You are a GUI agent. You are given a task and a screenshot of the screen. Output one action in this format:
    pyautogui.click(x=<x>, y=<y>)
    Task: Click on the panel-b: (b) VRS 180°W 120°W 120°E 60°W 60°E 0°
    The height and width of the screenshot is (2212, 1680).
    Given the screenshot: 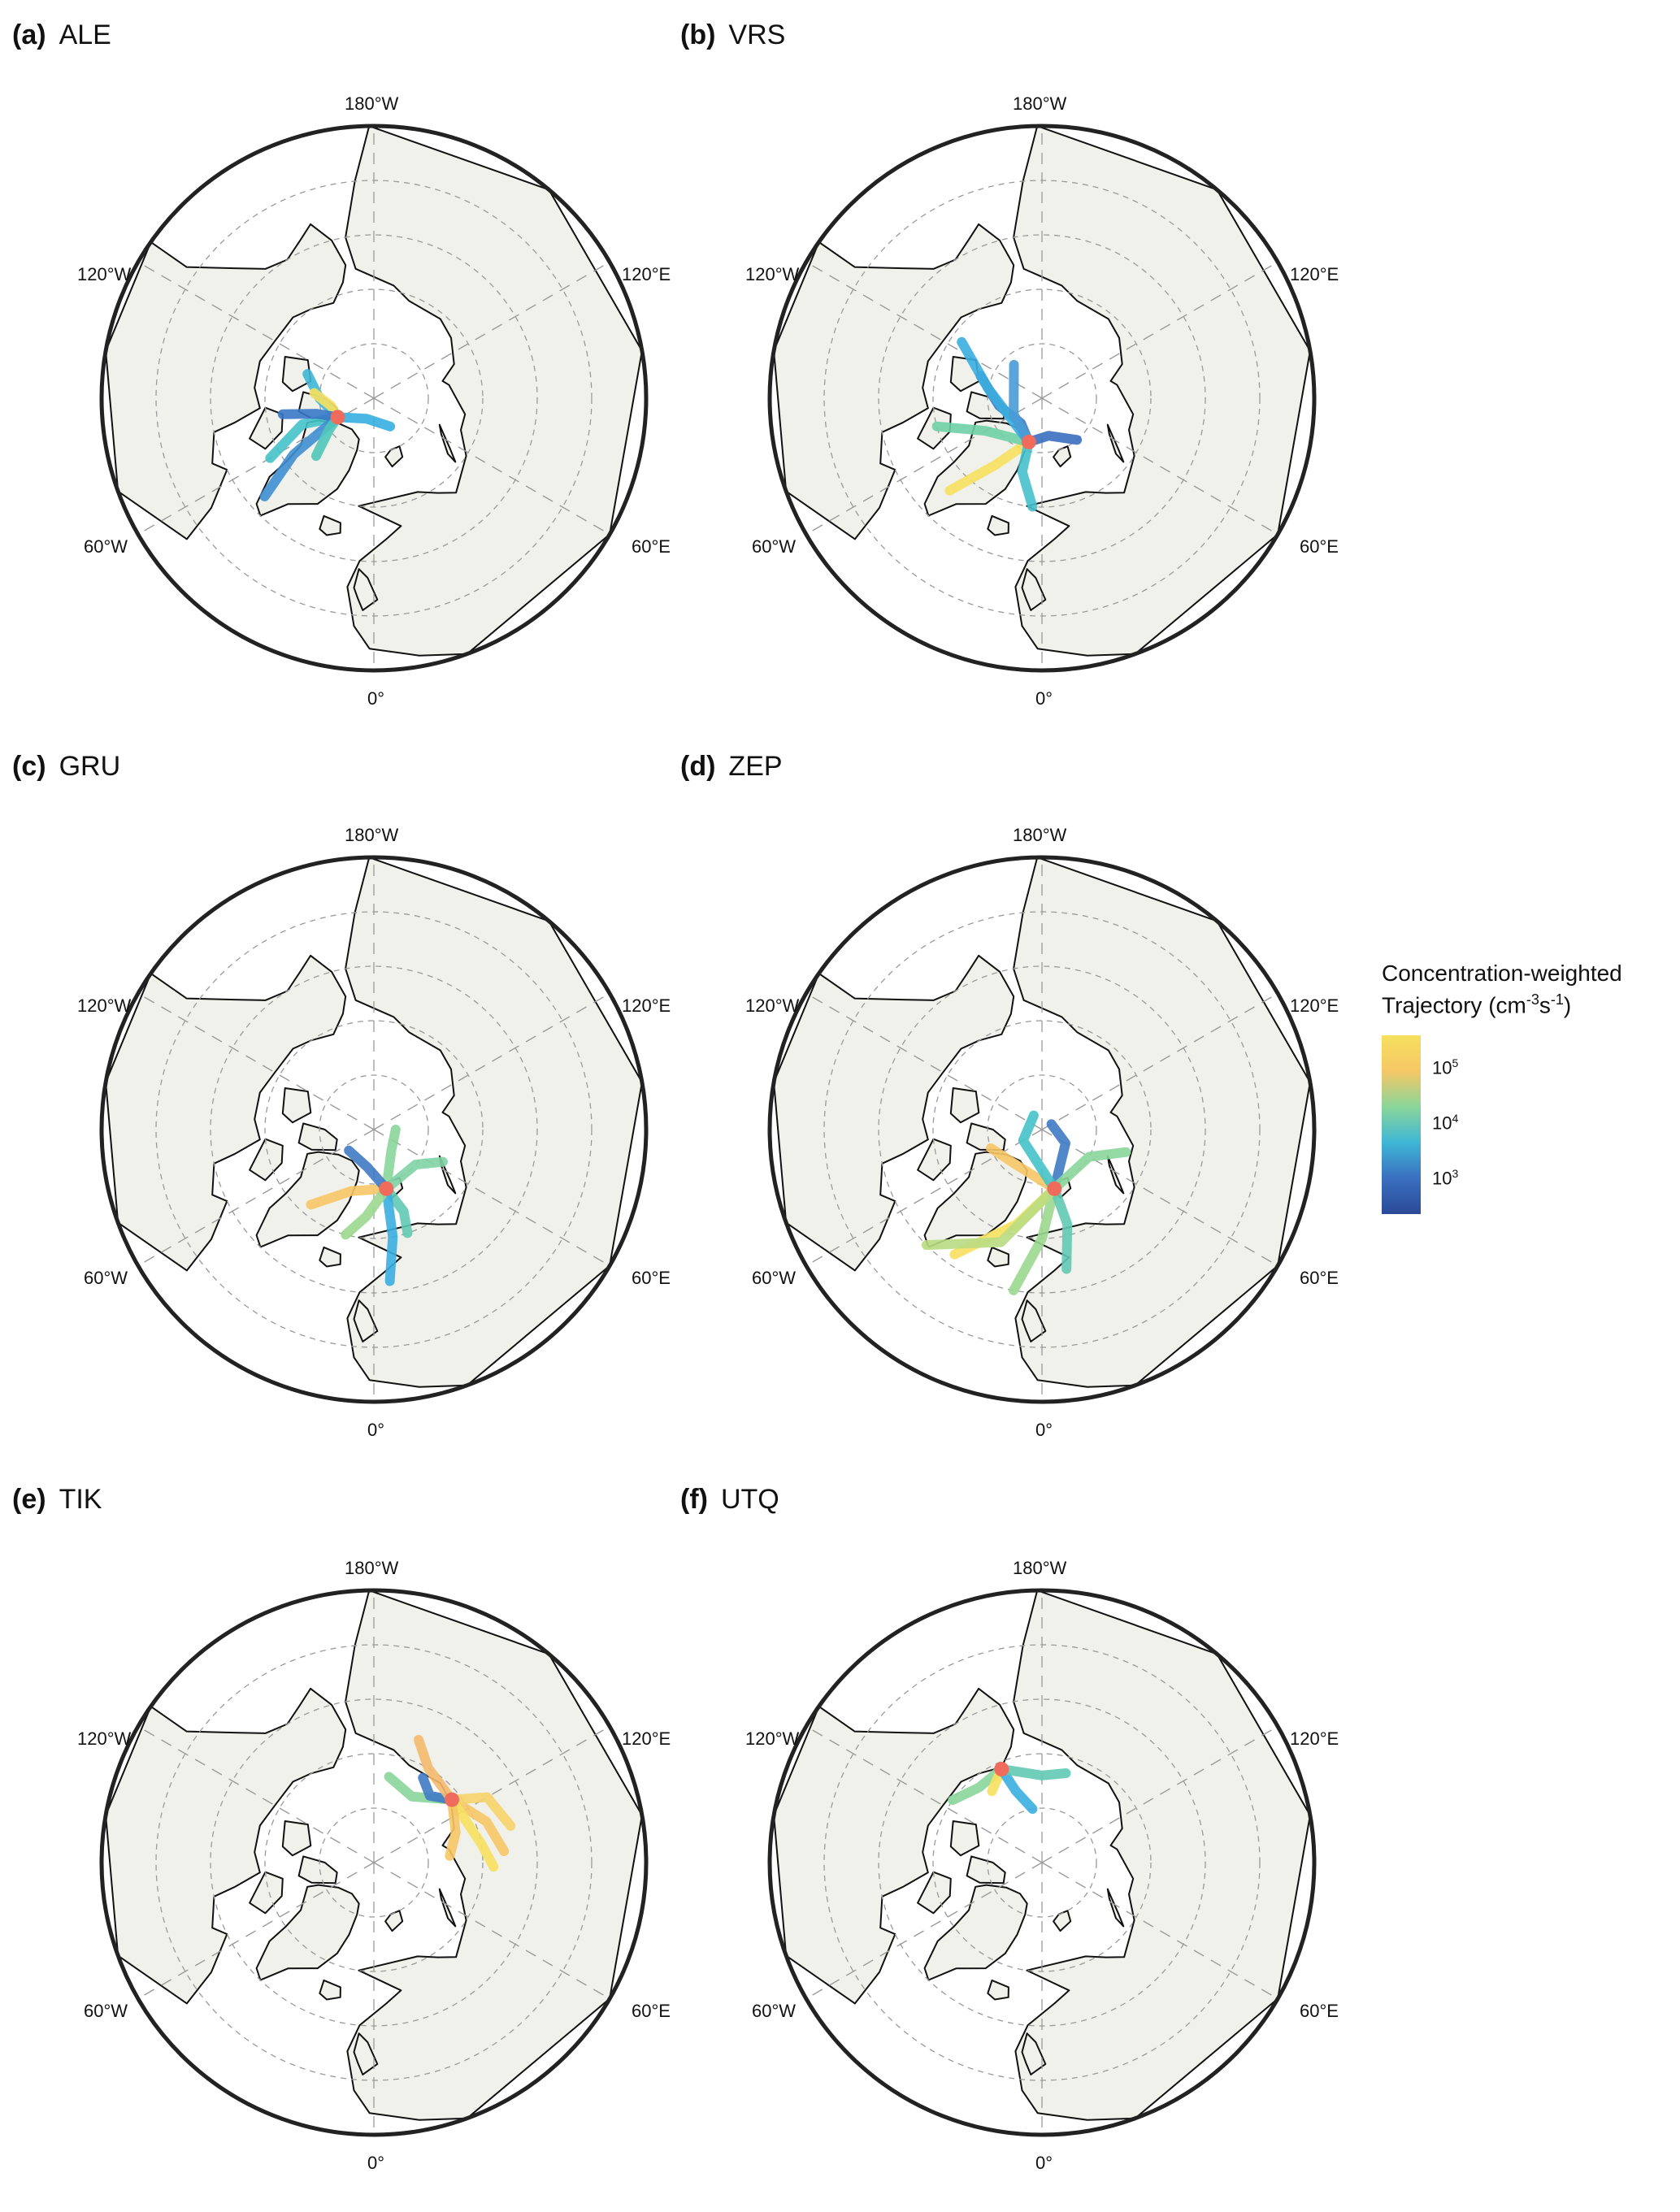 What is the action you would take?
    pyautogui.click(x=1052, y=382)
    